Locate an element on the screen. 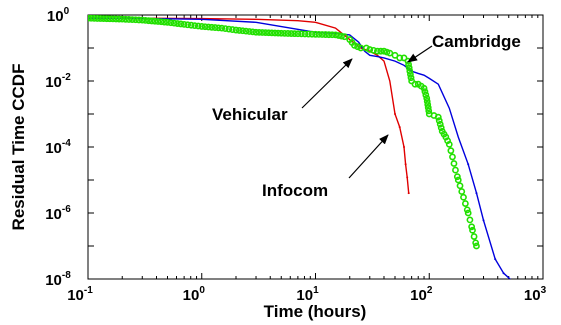 This screenshot has width=561, height=325. y-axis-label: Residual Time CCDF is located at coordinates (18, 147).